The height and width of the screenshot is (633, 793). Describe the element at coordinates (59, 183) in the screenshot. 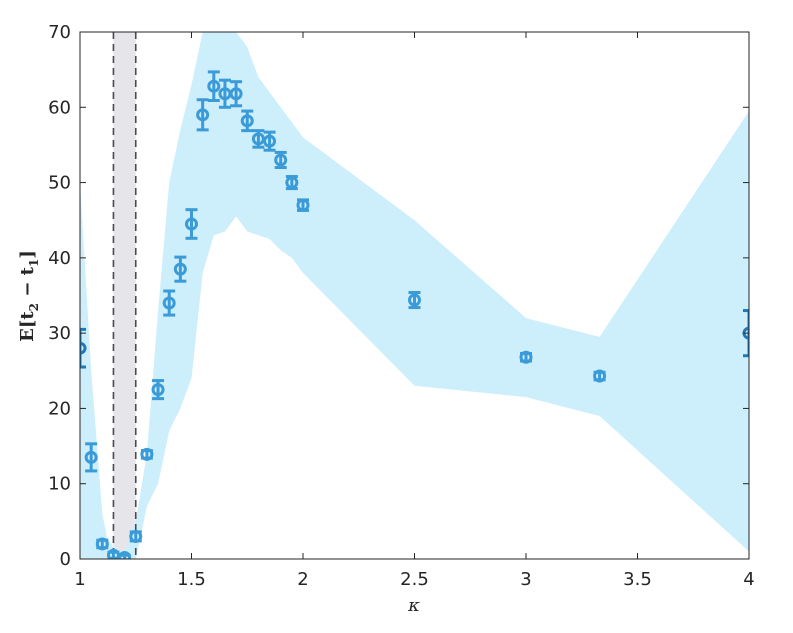

I see `y-tick-label: 50` at that location.